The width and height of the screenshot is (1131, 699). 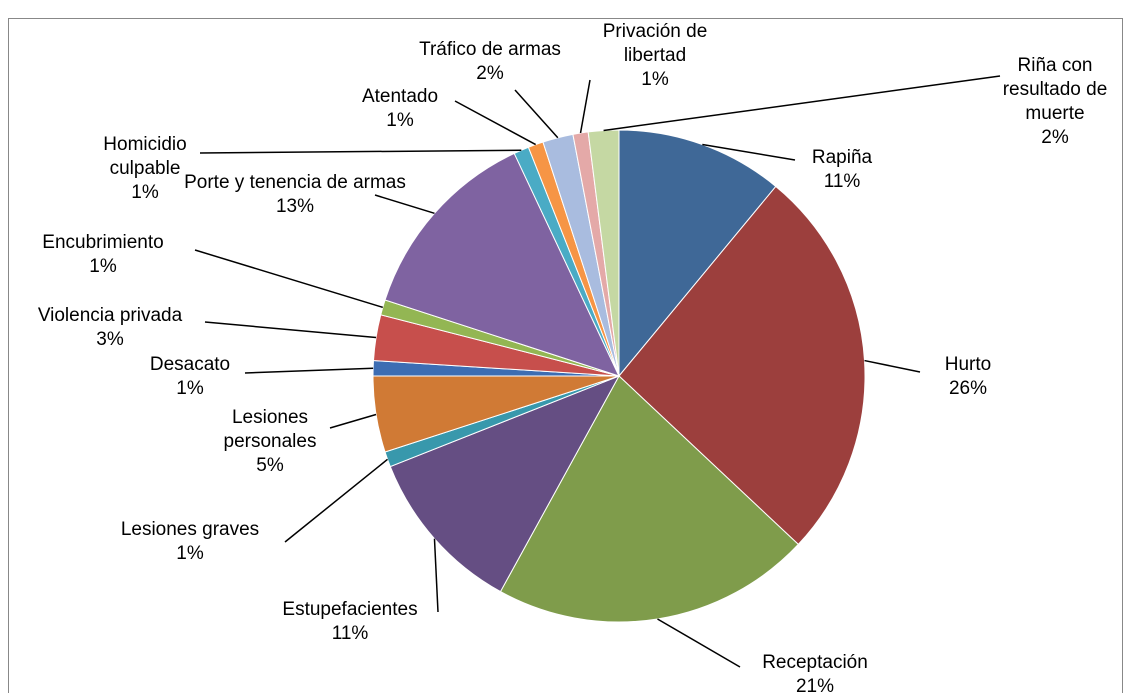 What do you see at coordinates (295, 206) in the screenshot?
I see `value-label: 13%` at bounding box center [295, 206].